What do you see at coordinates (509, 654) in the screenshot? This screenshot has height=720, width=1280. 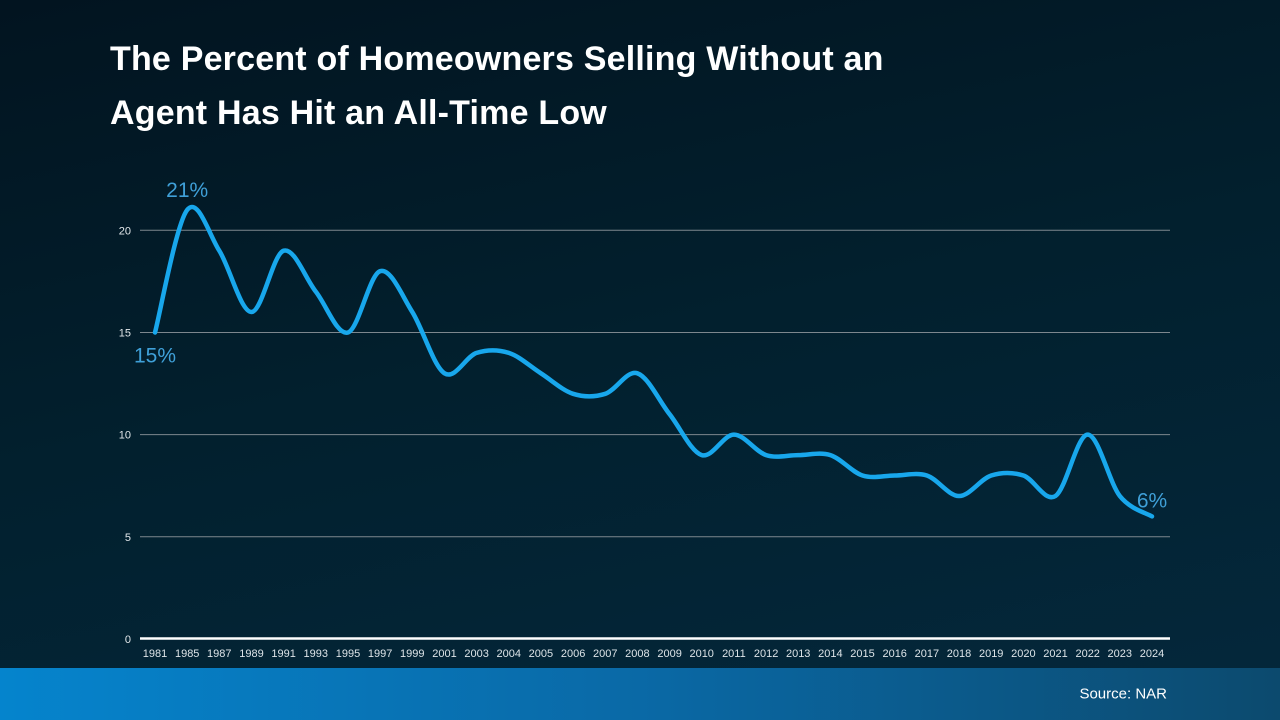 I see `x-tick-label-2004: 2004` at bounding box center [509, 654].